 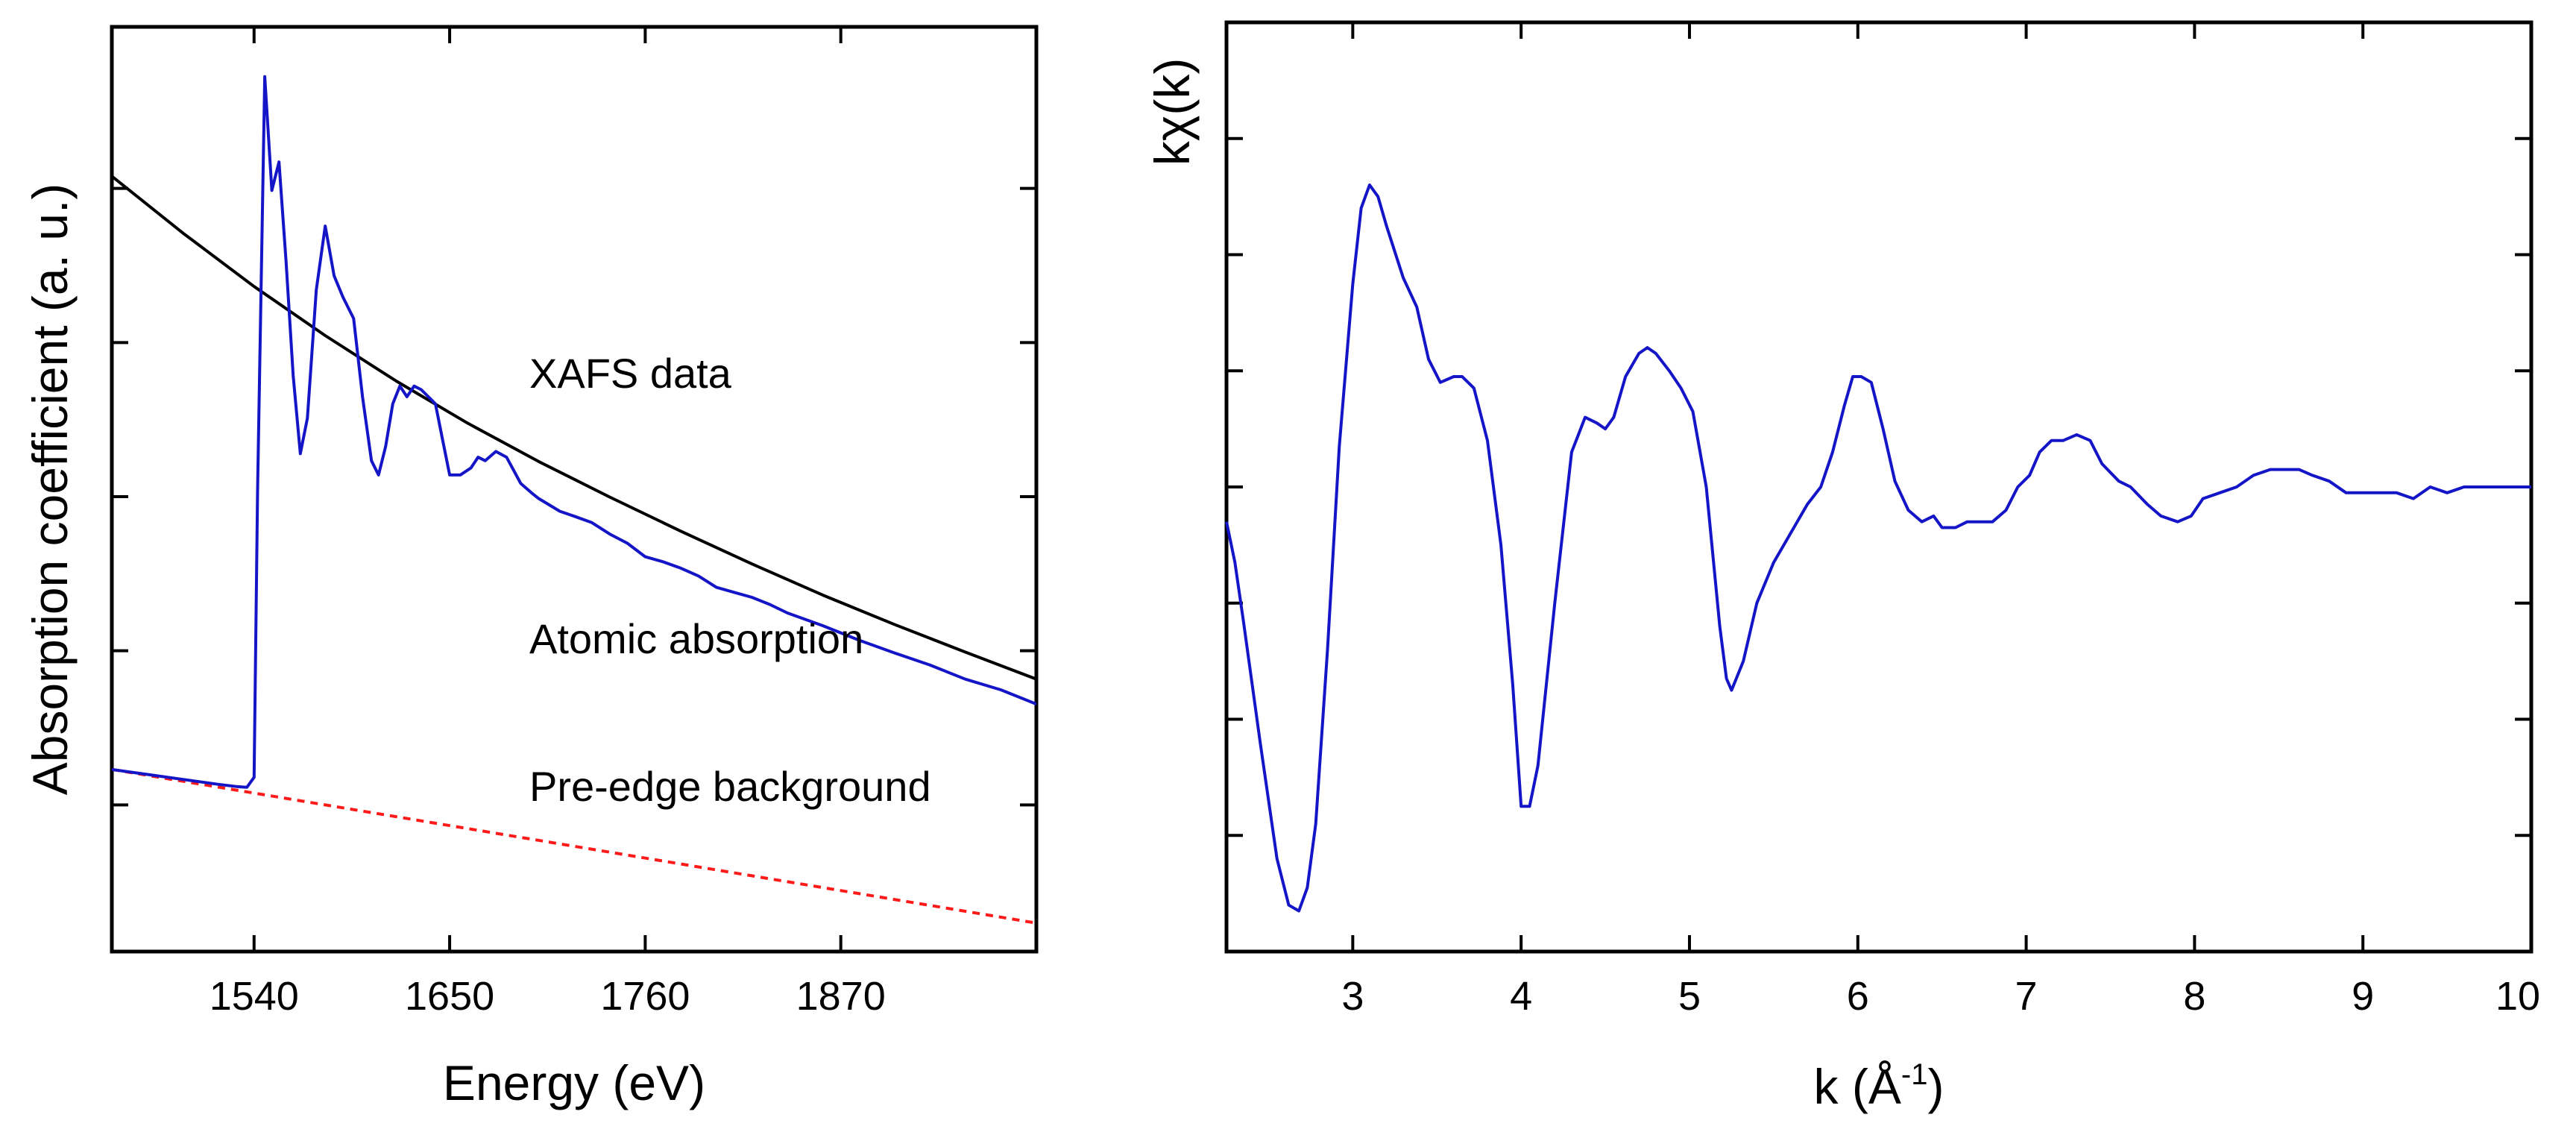 I want to click on left-y-axis-title: Absorption coefficient (a. u.), so click(x=50, y=489).